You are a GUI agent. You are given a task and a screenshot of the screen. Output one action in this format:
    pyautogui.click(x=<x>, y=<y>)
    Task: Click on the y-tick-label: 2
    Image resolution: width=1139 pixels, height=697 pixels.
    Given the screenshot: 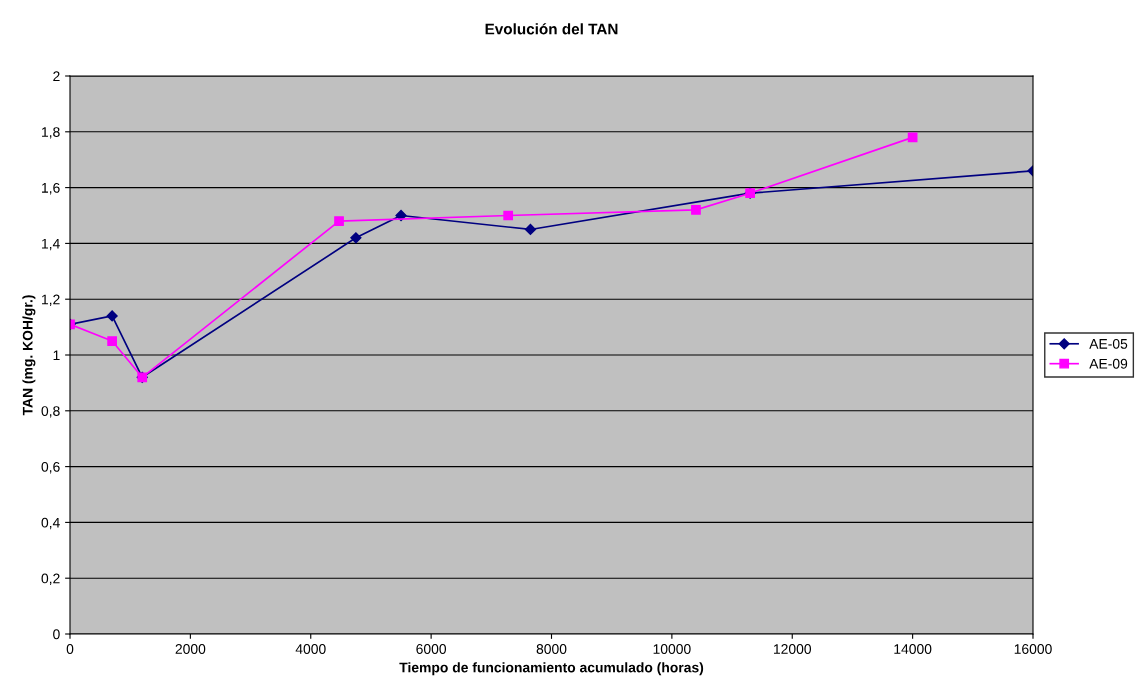 What is the action you would take?
    pyautogui.click(x=56, y=76)
    